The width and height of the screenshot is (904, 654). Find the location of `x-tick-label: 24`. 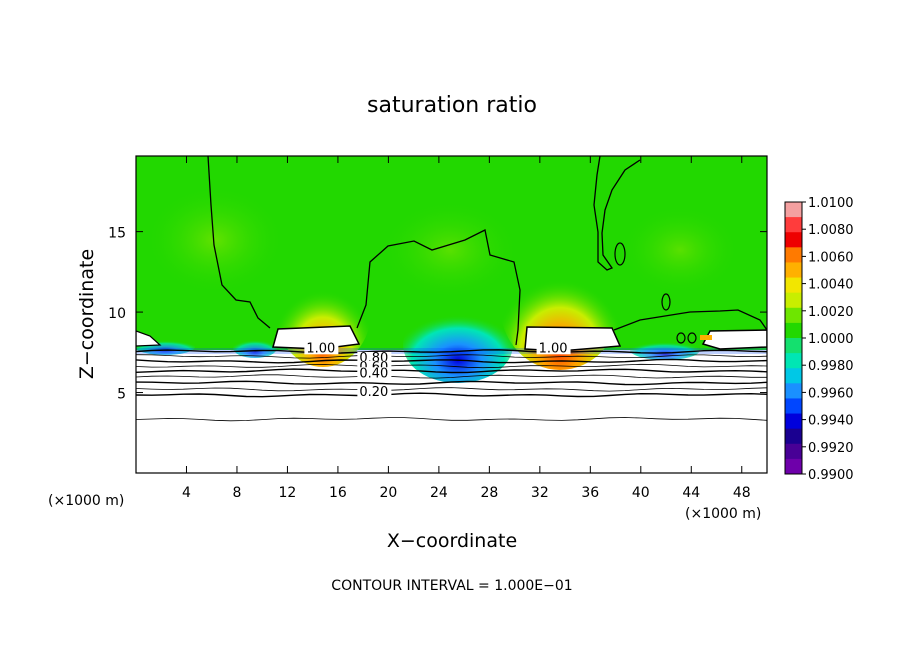

x-tick-label: 24 is located at coordinates (439, 493).